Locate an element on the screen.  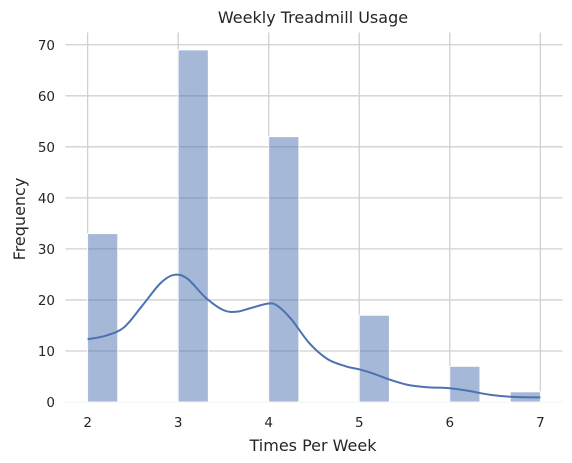
y-tick-label: 60 is located at coordinates (46, 97).